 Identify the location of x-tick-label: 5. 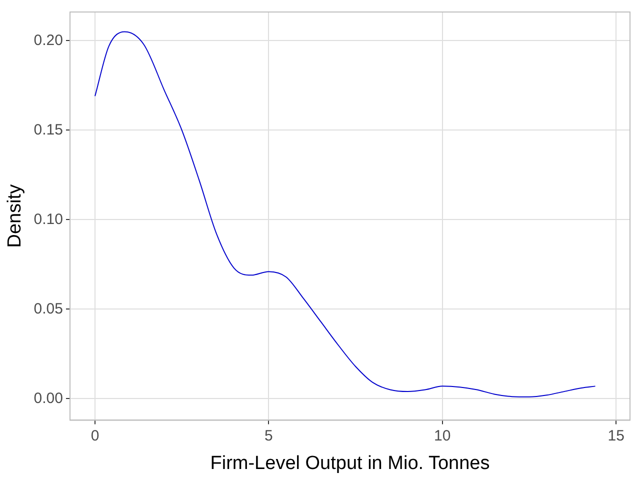
(268, 435).